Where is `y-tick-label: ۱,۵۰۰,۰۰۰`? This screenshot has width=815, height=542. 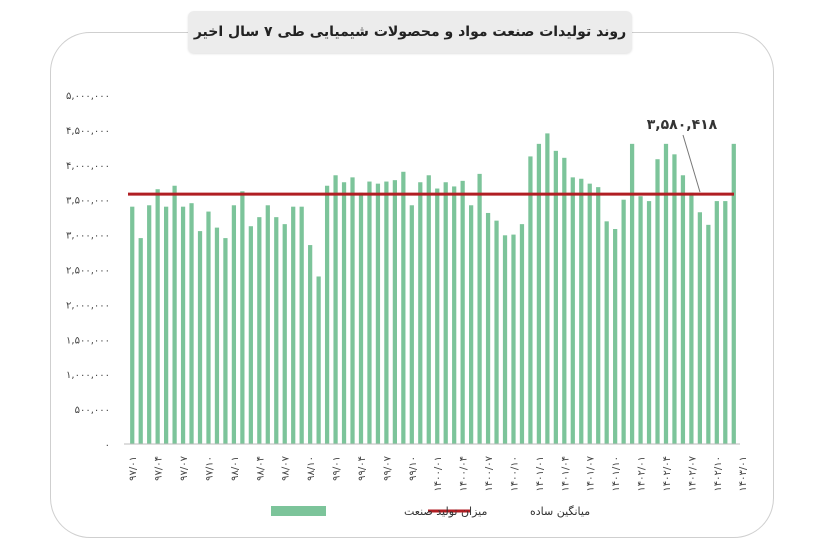
y-tick-label: ۱,۵۰۰,۰۰۰ is located at coordinates (88, 340).